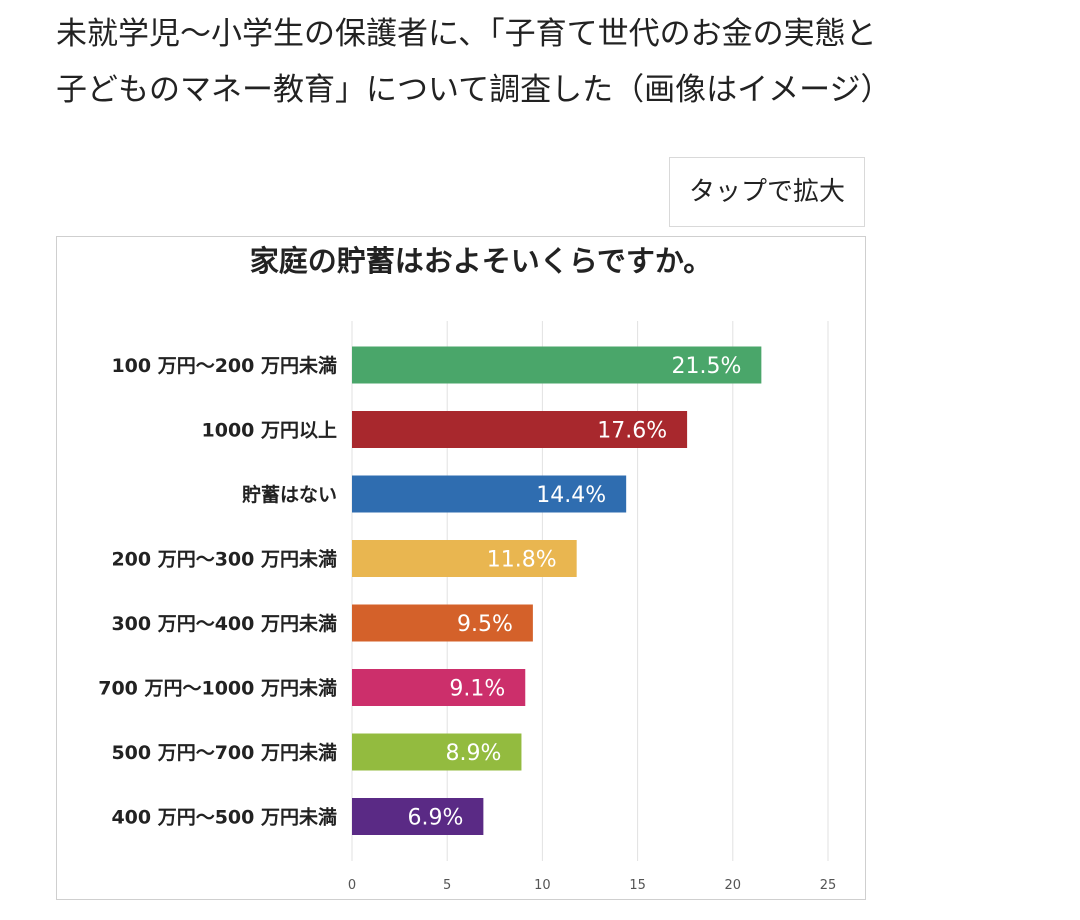 The image size is (1080, 920). What do you see at coordinates (289, 494) in the screenshot?
I see `category-label: 貯蓄はない` at bounding box center [289, 494].